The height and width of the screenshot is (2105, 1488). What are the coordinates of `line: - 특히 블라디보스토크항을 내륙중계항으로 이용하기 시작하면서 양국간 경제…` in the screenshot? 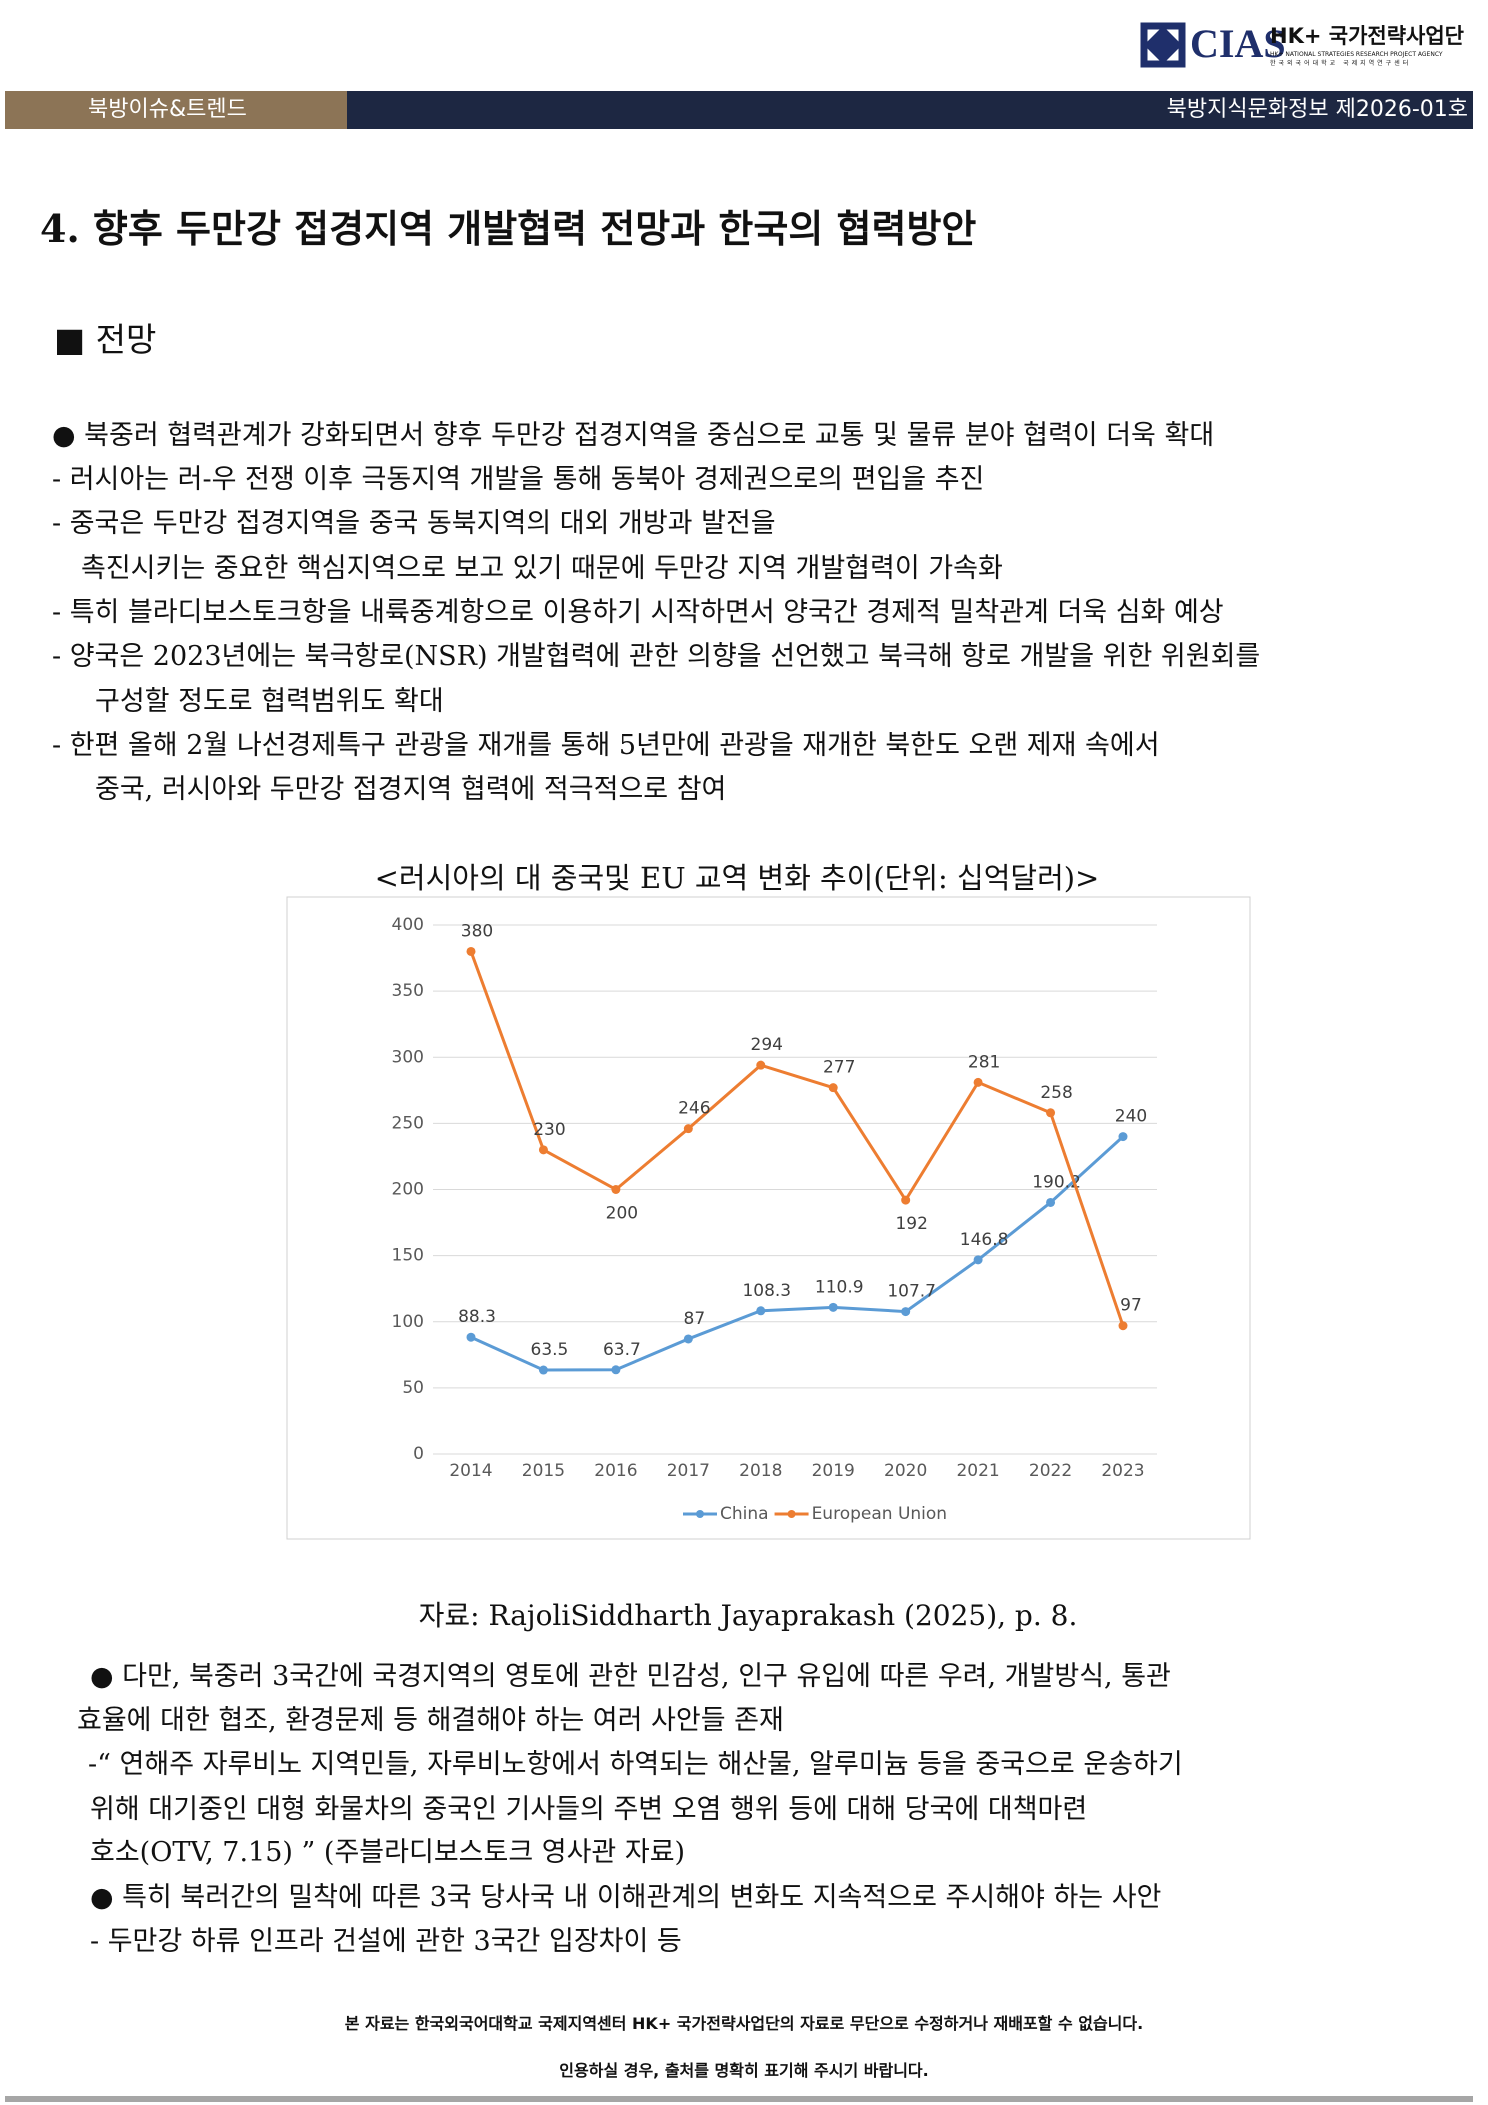 It's located at (638, 612).